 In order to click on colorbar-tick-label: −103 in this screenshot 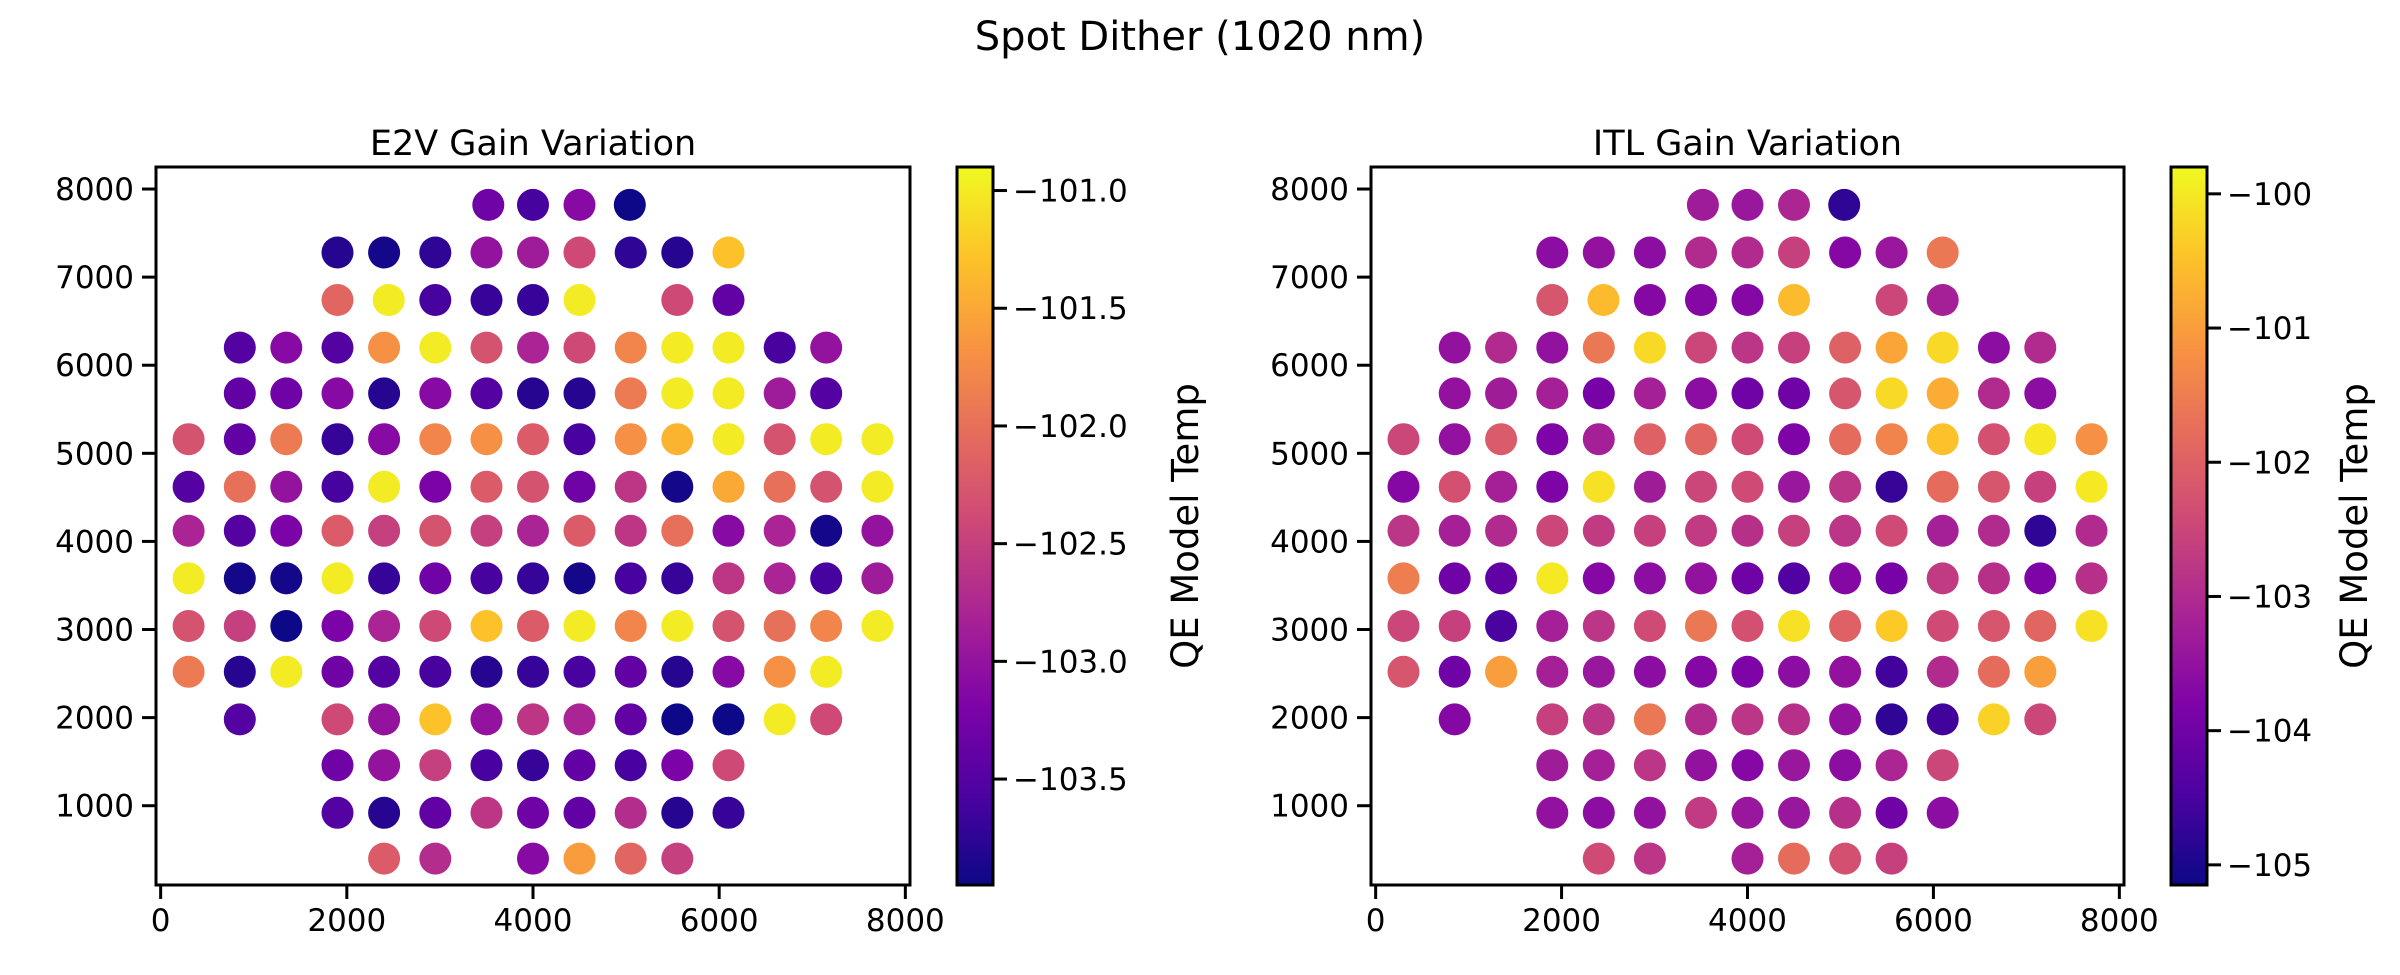, I will do `click(2269, 597)`.